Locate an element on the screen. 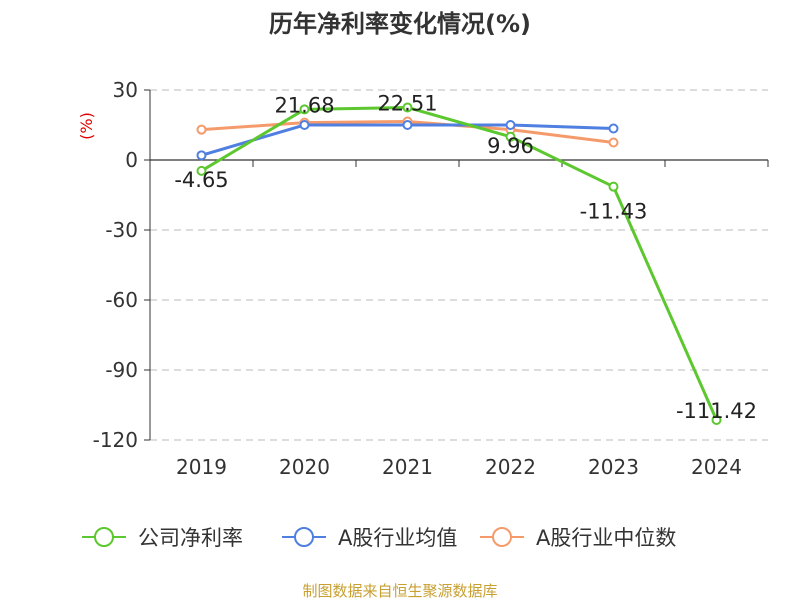  data-label: 9.96 is located at coordinates (510, 146).